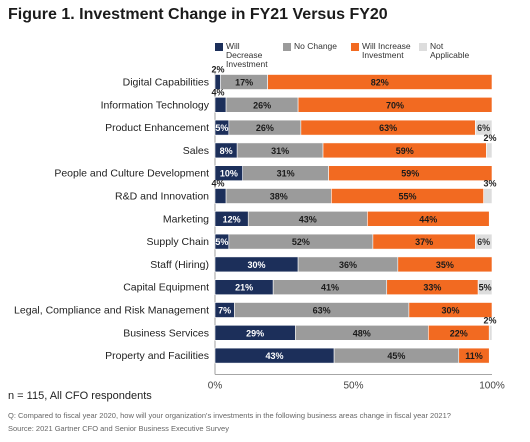 The image size is (530, 442). What do you see at coordinates (432, 288) in the screenshot?
I see `data-label: 33%` at bounding box center [432, 288].